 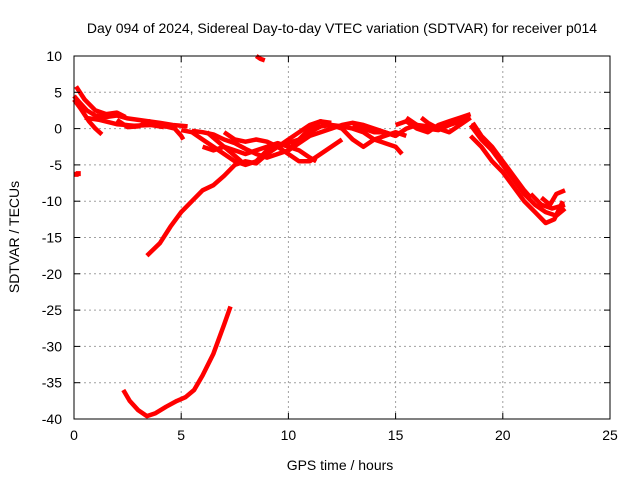 I want to click on x-tick-label: 5, so click(x=181, y=435).